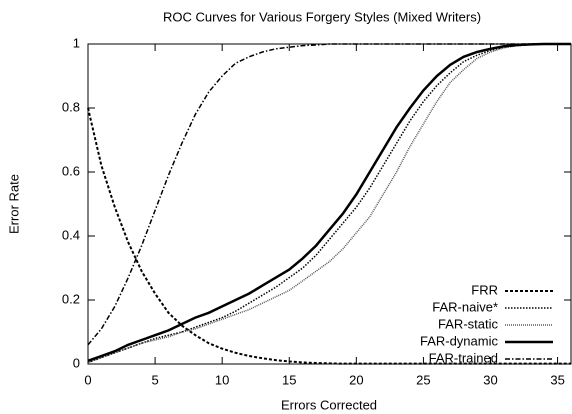 The height and width of the screenshot is (414, 572). I want to click on x-tick-label: 25, so click(423, 379).